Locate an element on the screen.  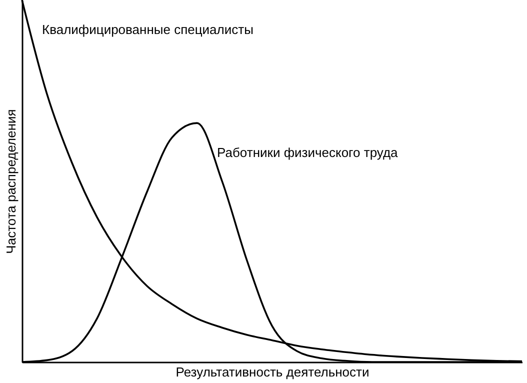
x-axis-title: Результативность деятельности is located at coordinates (273, 372).